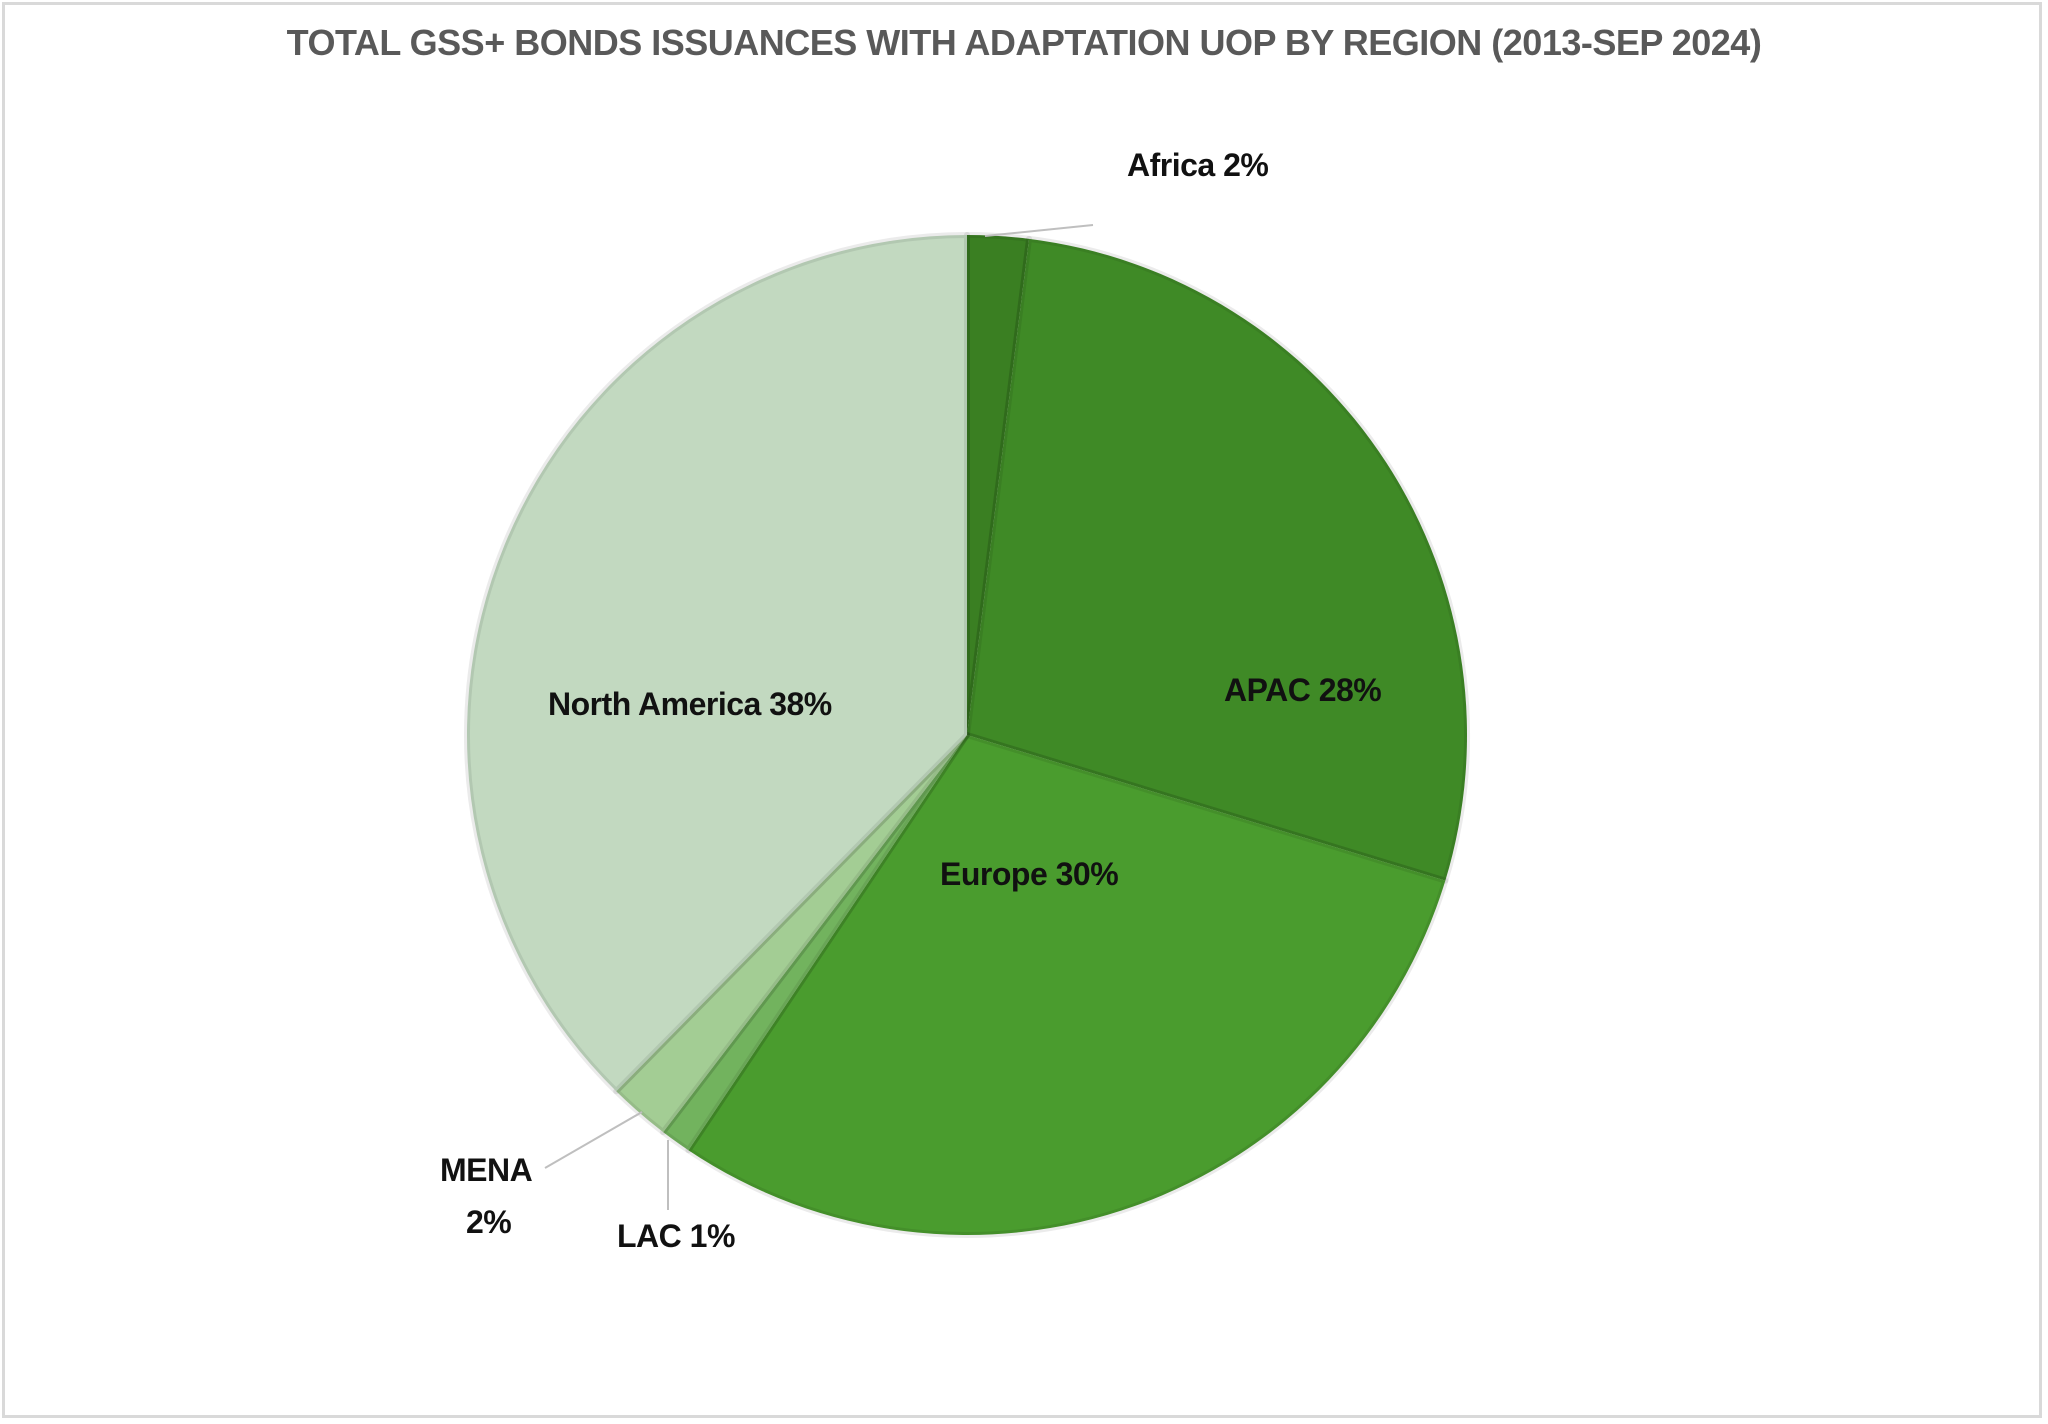  What do you see at coordinates (486, 1170) in the screenshot?
I see `label-mena-name: MENA` at bounding box center [486, 1170].